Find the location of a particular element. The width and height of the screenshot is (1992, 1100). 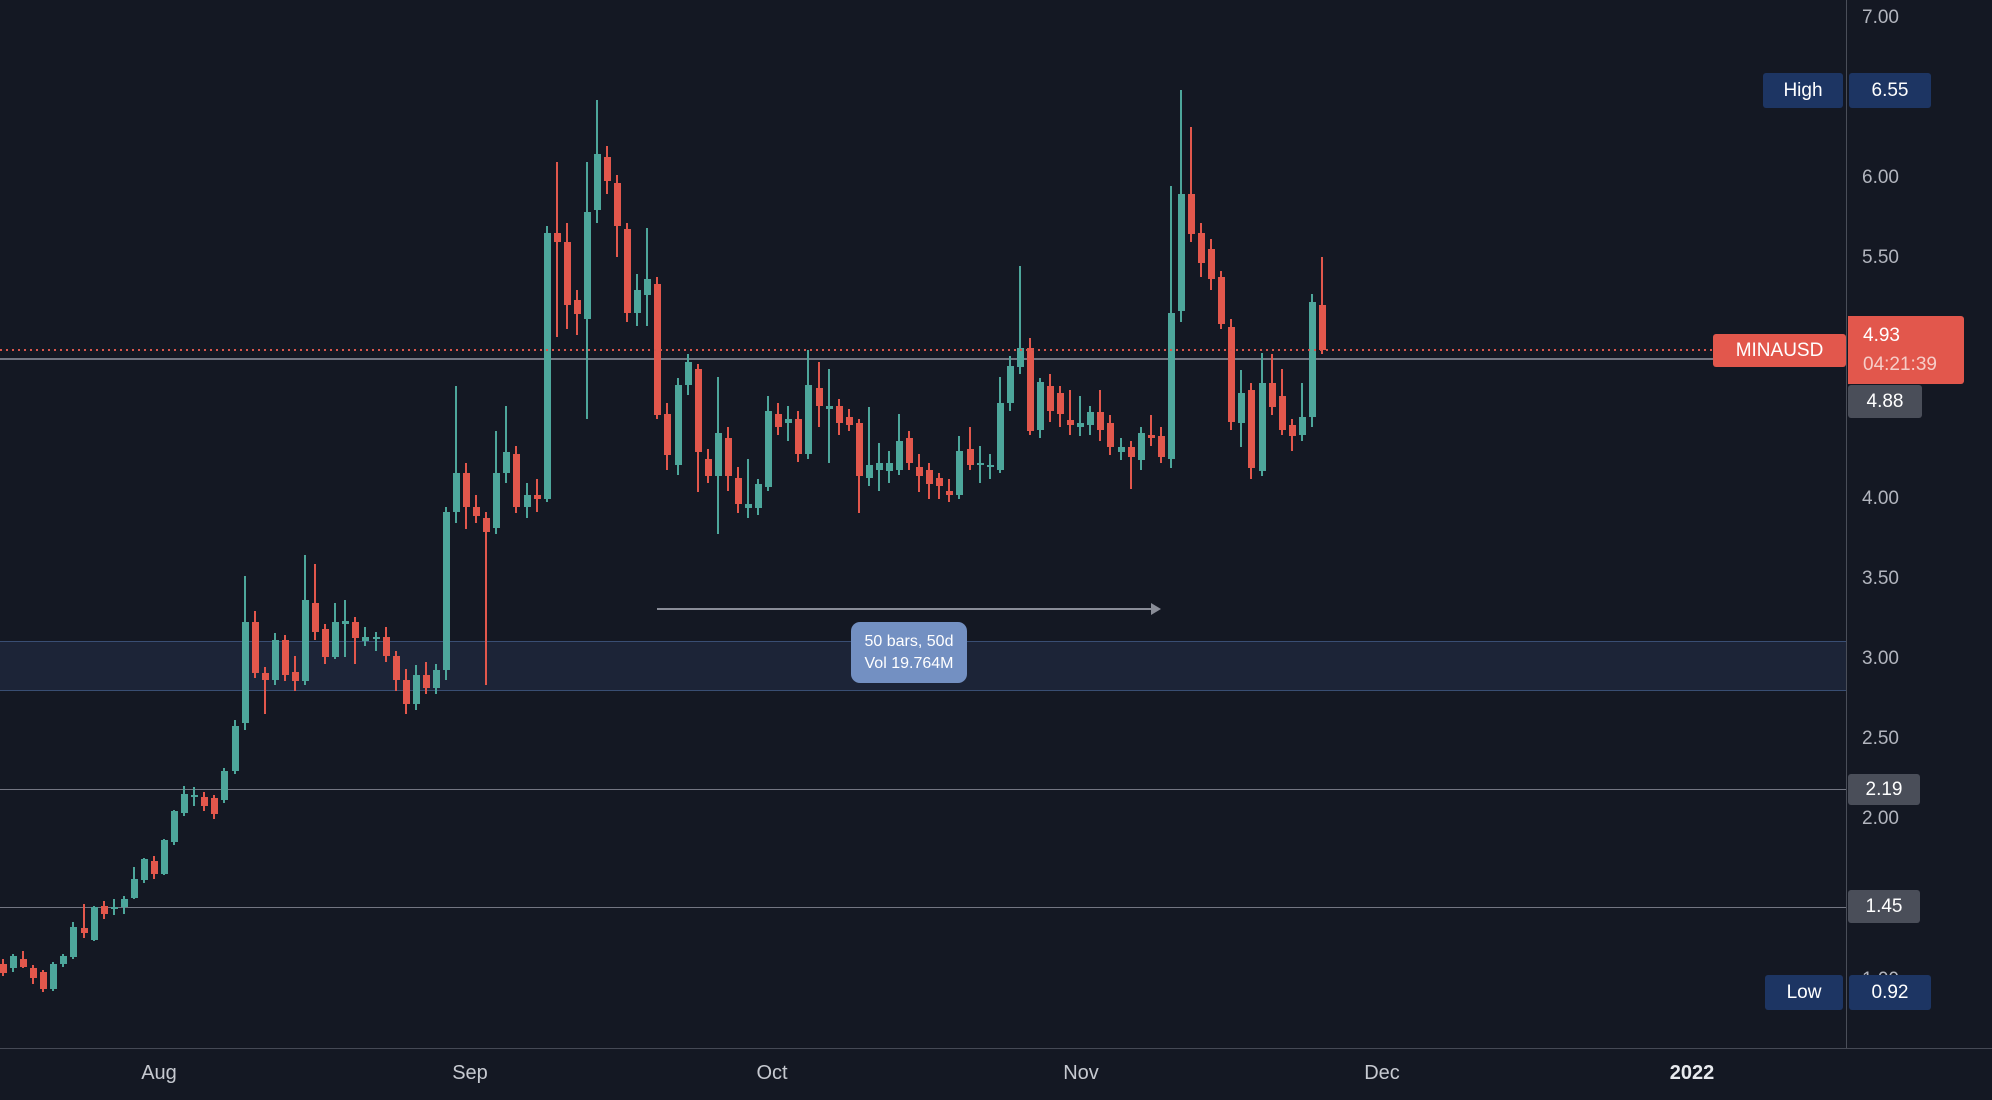

bar-countdown-timer: 04:21:39 is located at coordinates (1900, 364).